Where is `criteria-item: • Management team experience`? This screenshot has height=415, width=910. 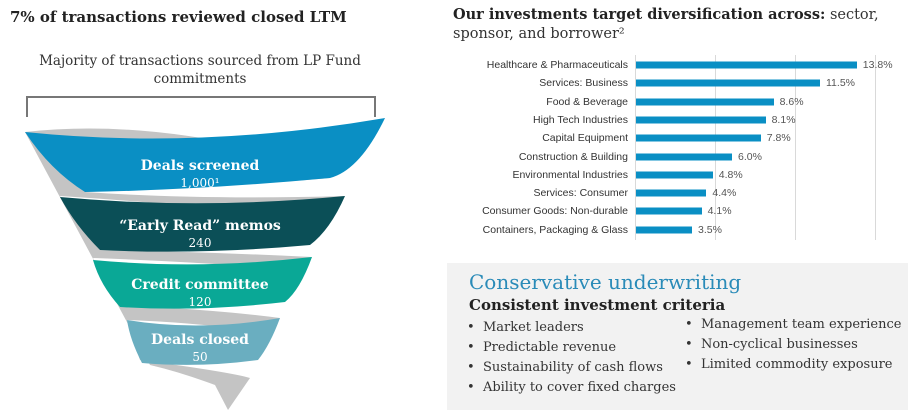
criteria-item: • Management team experience is located at coordinates (793, 324).